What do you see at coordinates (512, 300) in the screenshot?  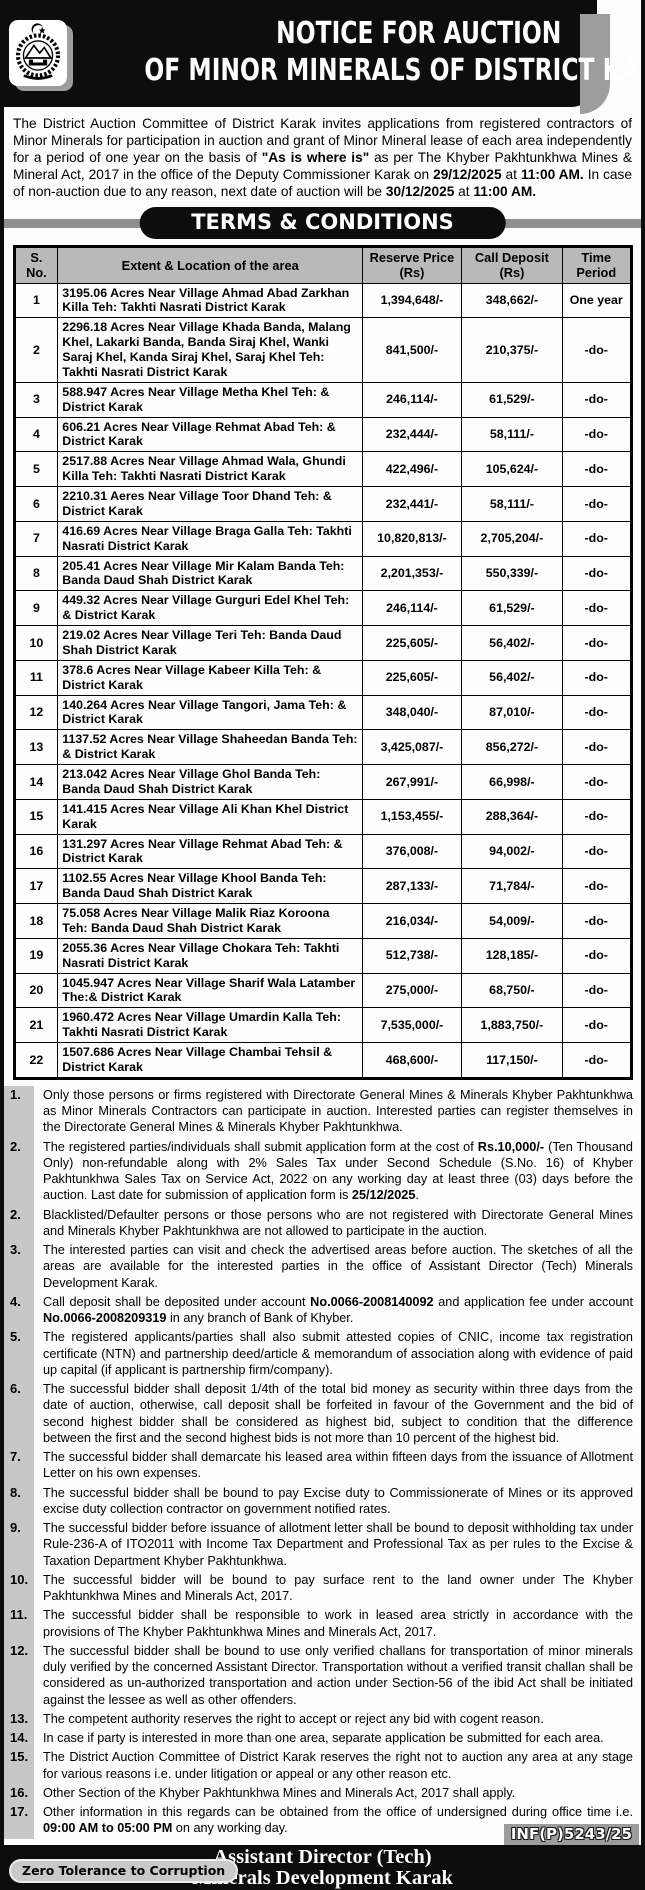 I see `cell-call-deposit: 348,662/-` at bounding box center [512, 300].